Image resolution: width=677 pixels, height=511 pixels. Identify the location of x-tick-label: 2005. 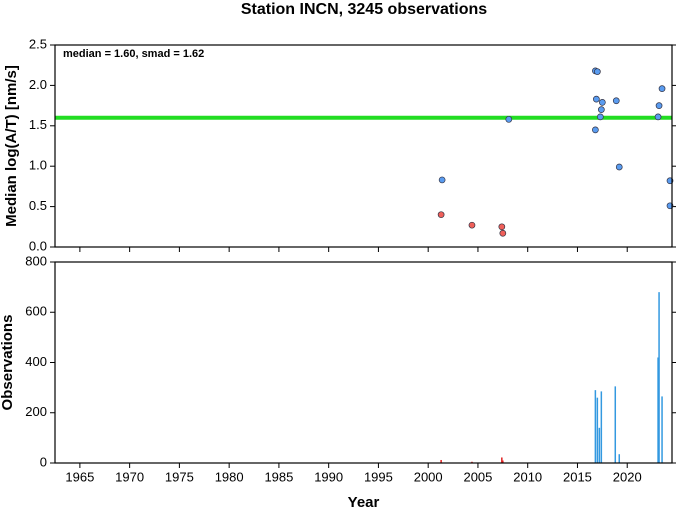
(477, 476).